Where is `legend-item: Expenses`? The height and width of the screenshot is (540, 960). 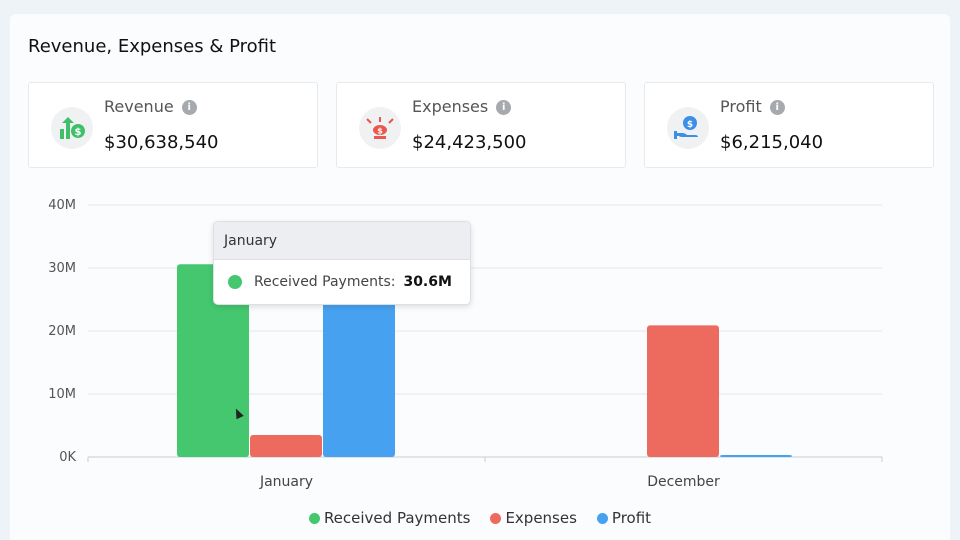
legend-item: Expenses is located at coordinates (533, 518).